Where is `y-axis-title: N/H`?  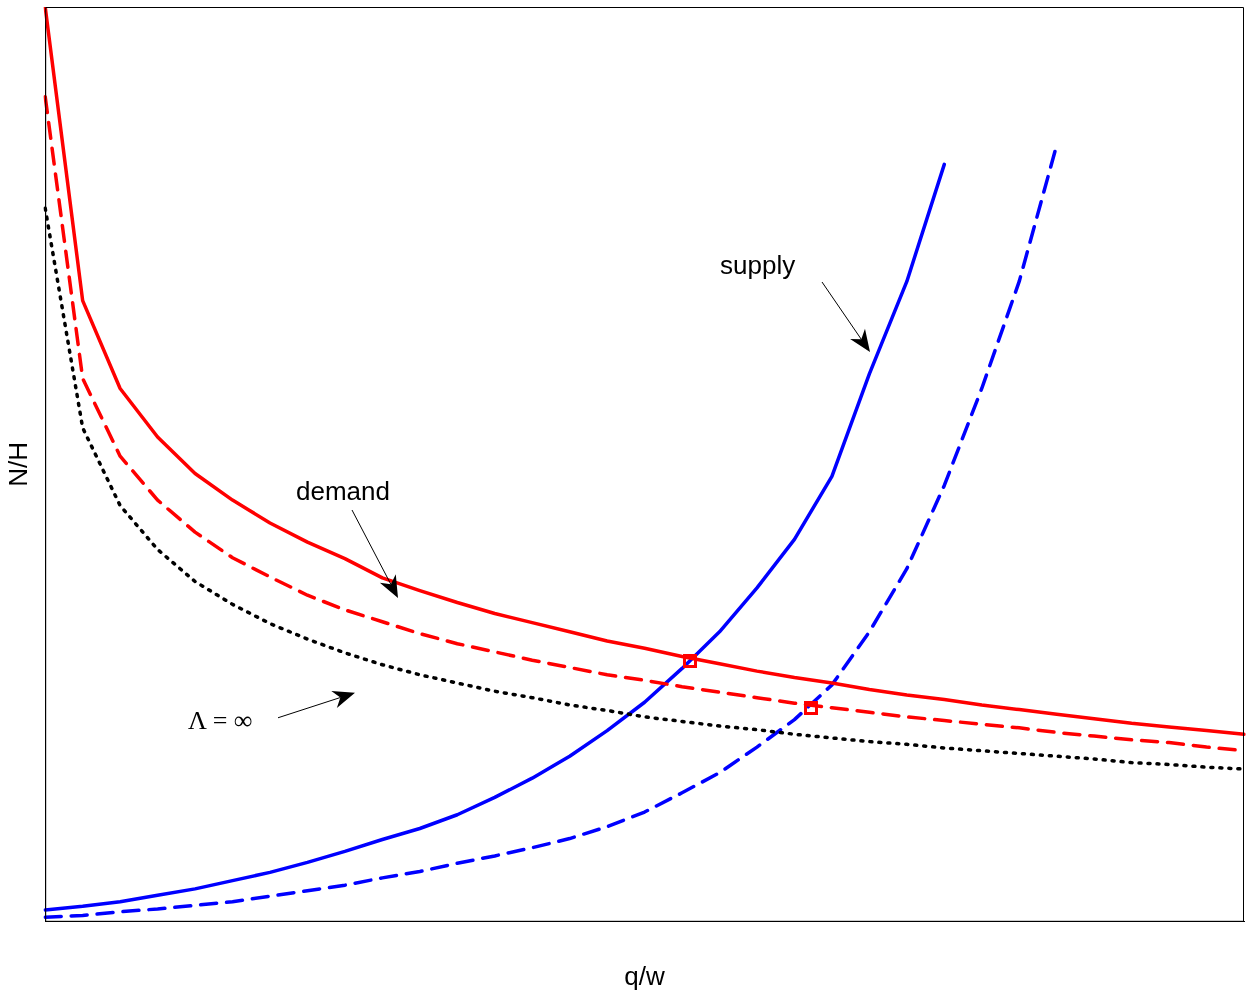 y-axis-title: N/H is located at coordinates (17, 464).